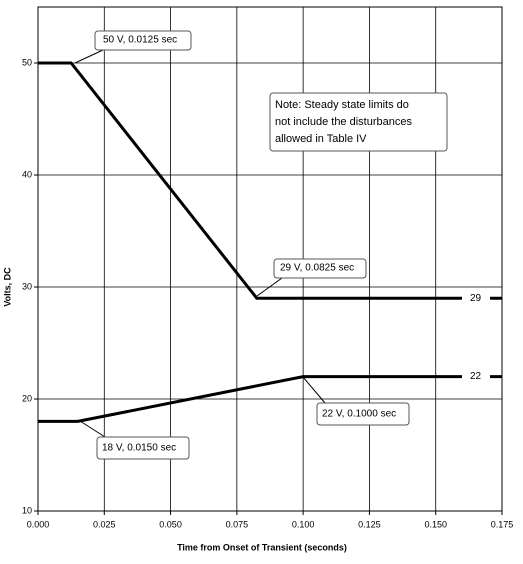 This screenshot has width=523, height=564. Describe the element at coordinates (170, 524) in the screenshot. I see `x-tick-label: 0.050` at that location.